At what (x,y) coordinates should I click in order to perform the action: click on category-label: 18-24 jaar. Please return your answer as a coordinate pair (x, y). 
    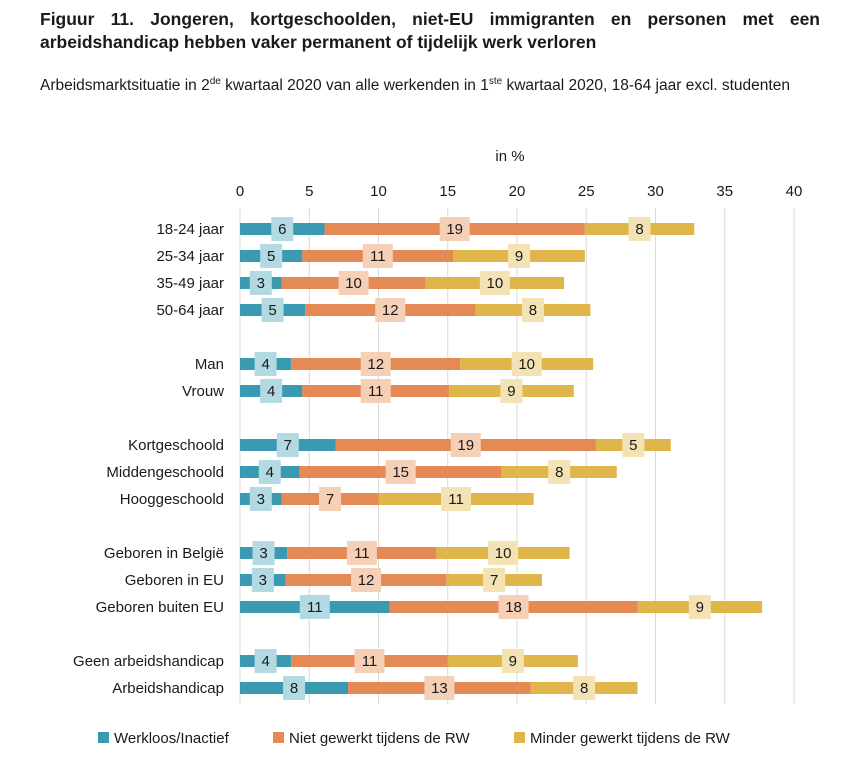
    Looking at the image, I should click on (190, 229).